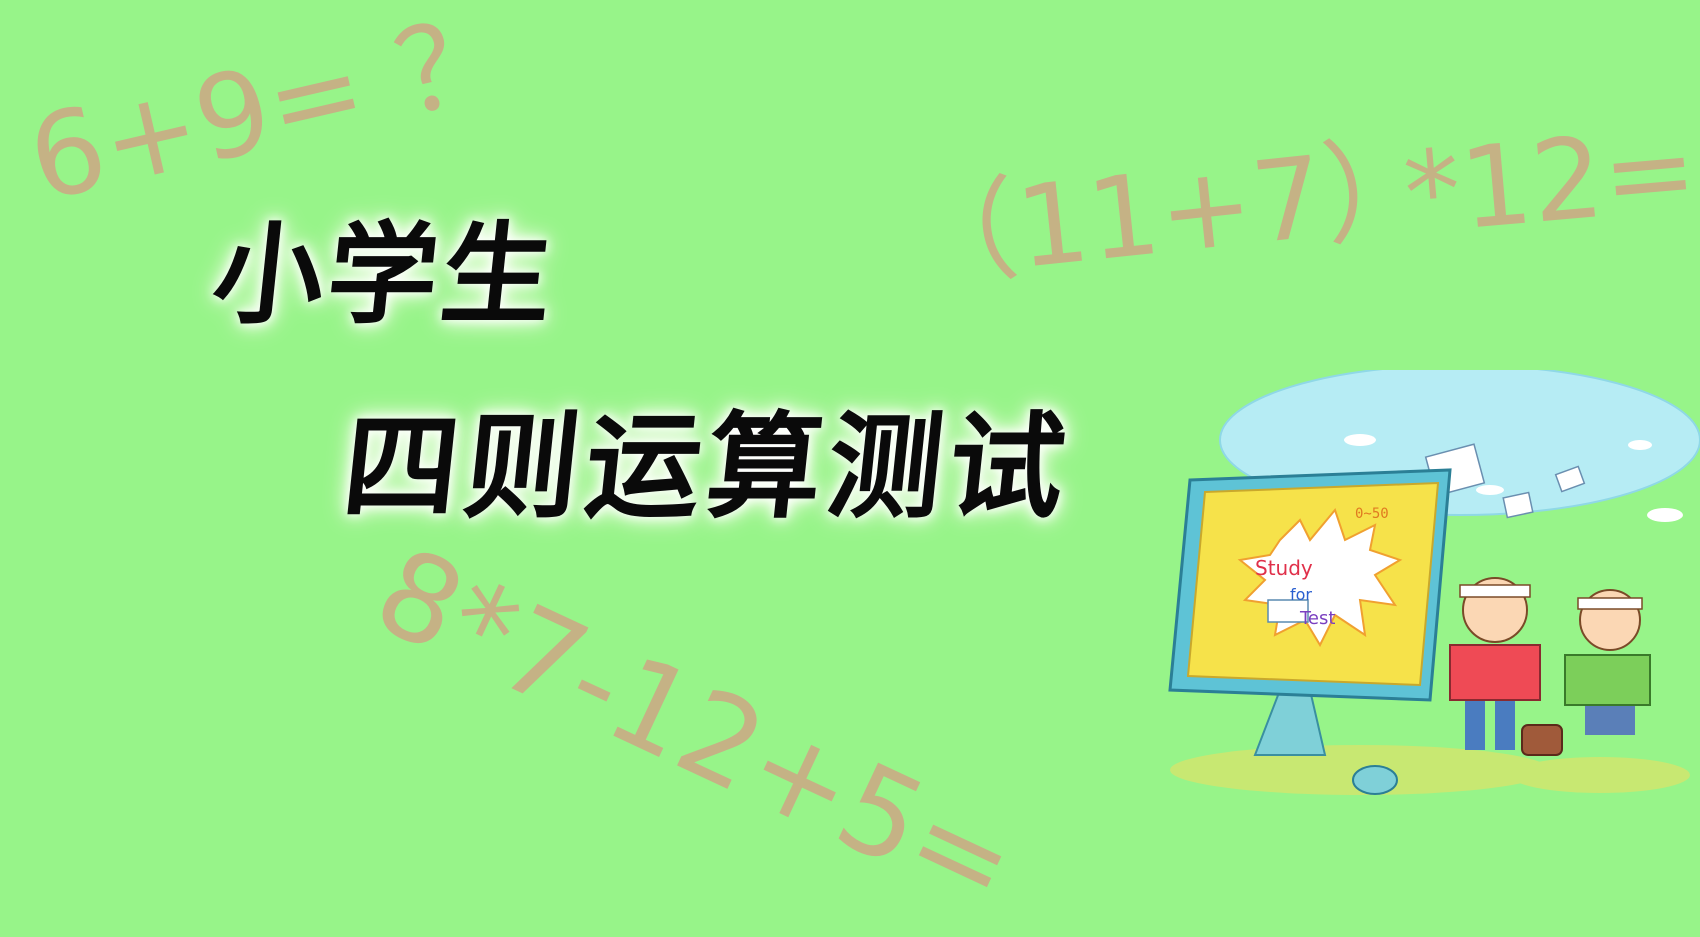 This screenshot has width=1700, height=937. Describe the element at coordinates (1317, 618) in the screenshot. I see `badge-test: Test` at that location.